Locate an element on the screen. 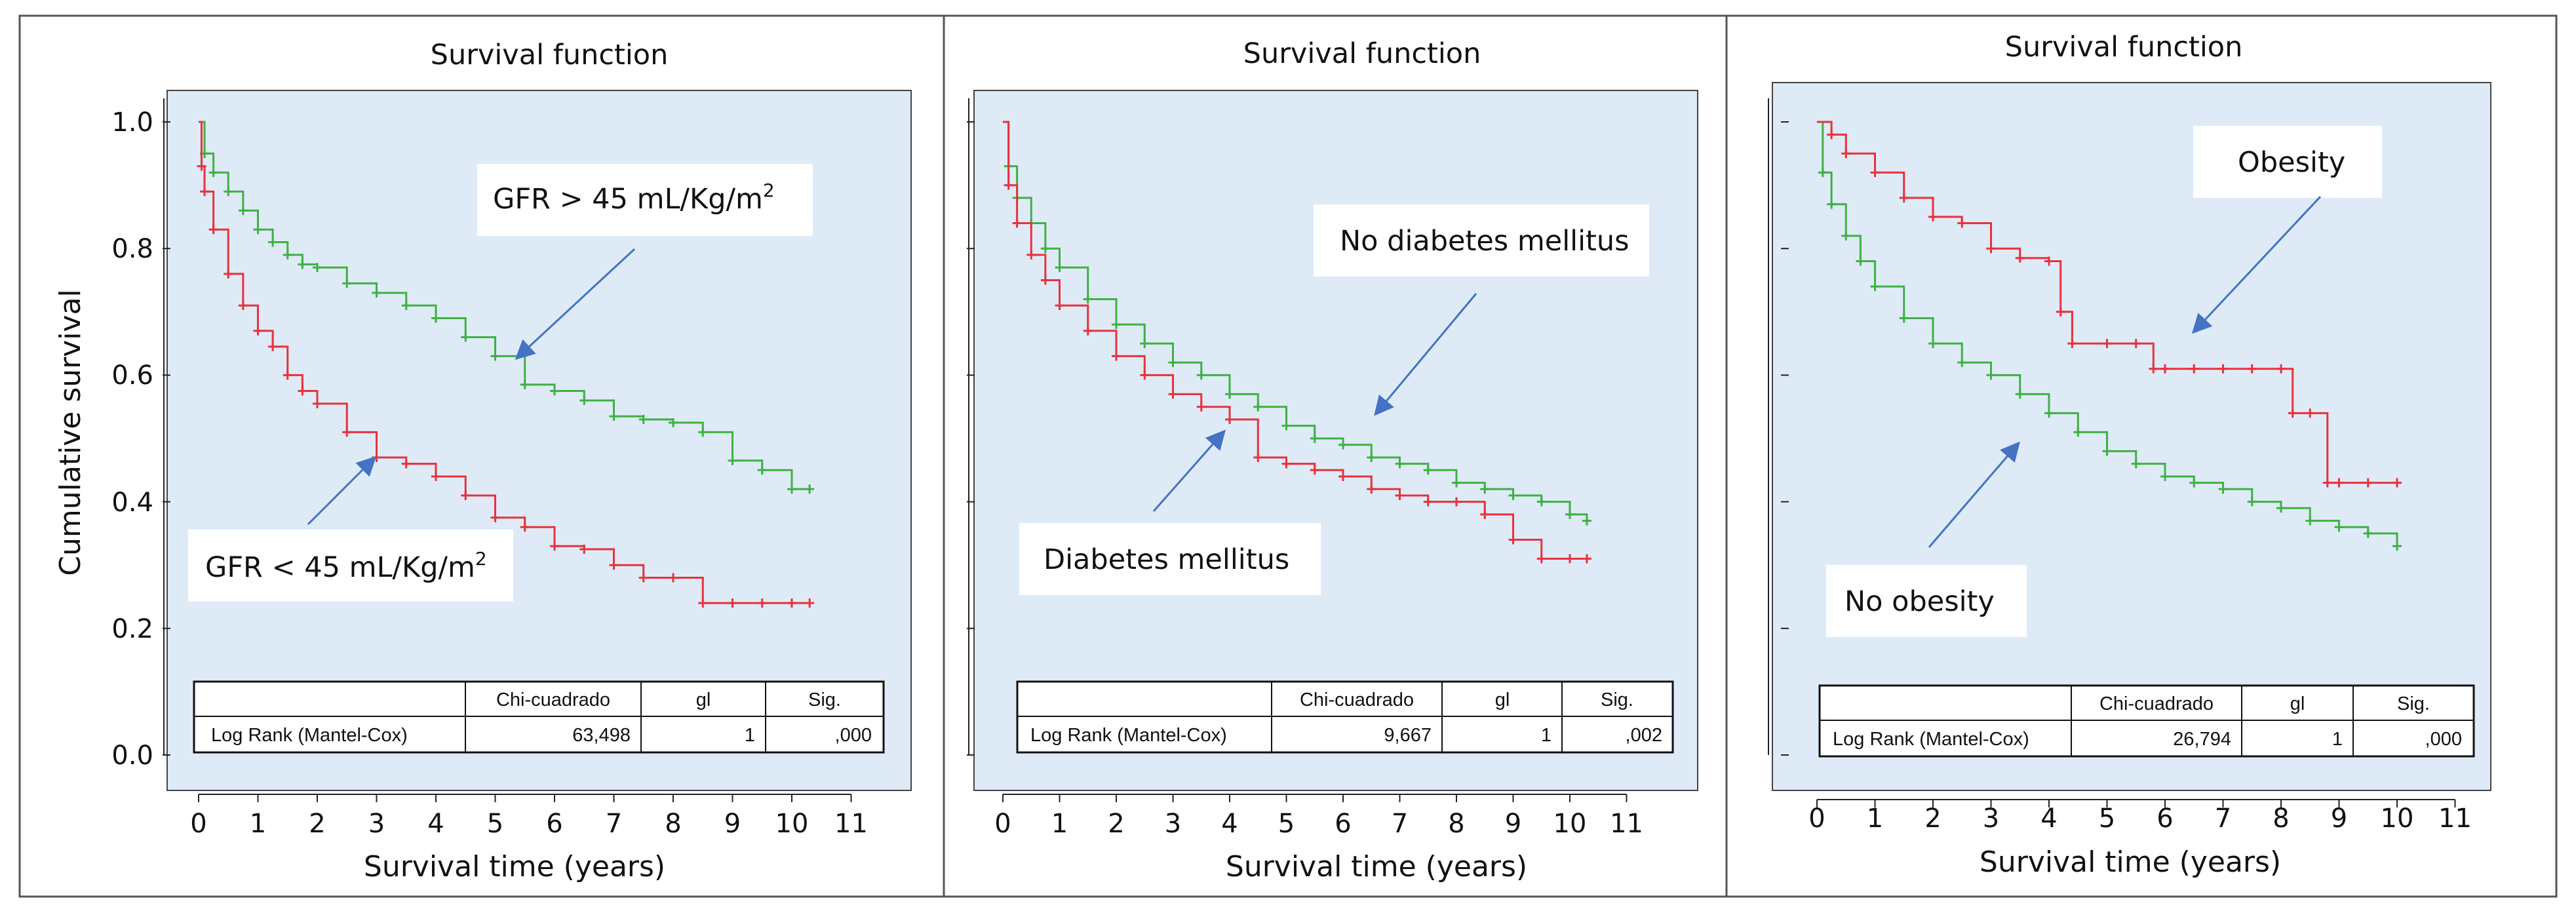  table-header: Sig. is located at coordinates (824, 699).